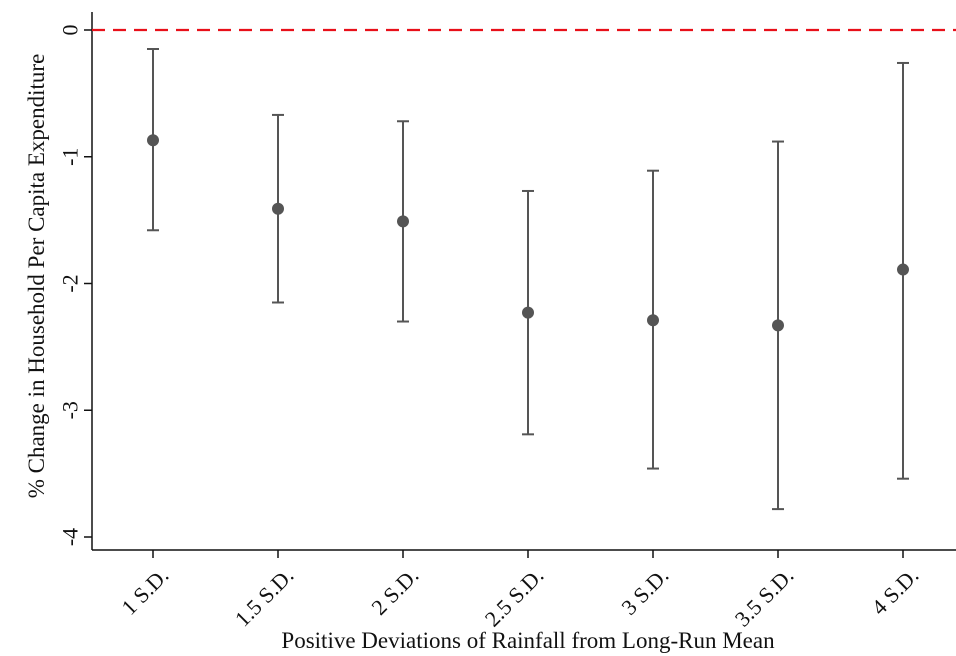 The height and width of the screenshot is (656, 956). Describe the element at coordinates (514, 597) in the screenshot. I see `x-tick-label: 2.5 S.D.` at that location.